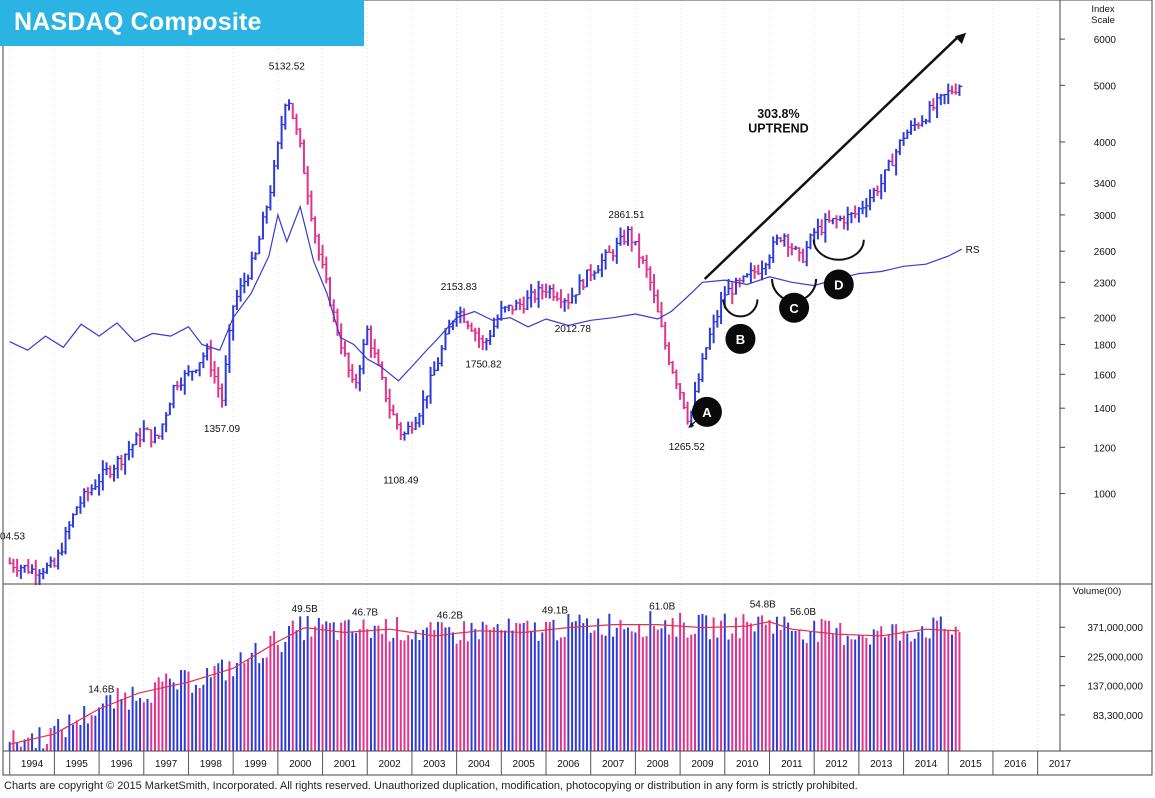  What do you see at coordinates (803, 612) in the screenshot?
I see `volume-annotation: 56.0B` at bounding box center [803, 612].